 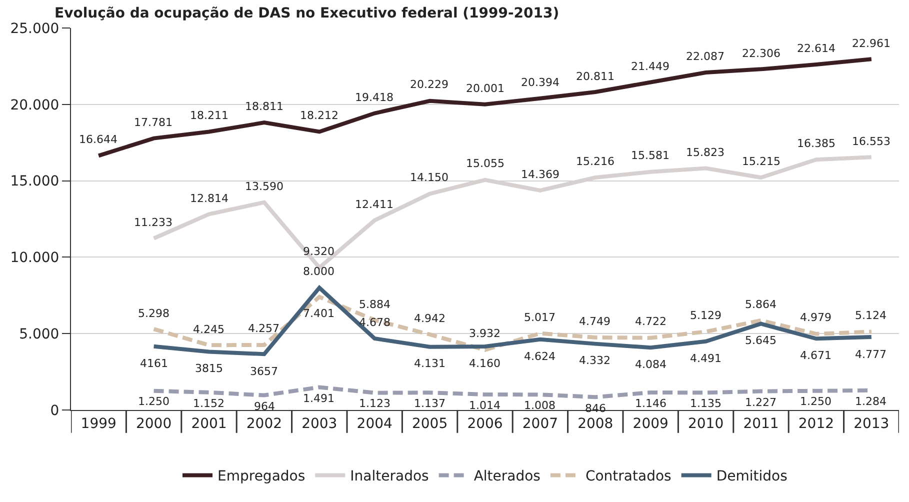 What do you see at coordinates (318, 271) in the screenshot?
I see `data-label: 8.000` at bounding box center [318, 271].